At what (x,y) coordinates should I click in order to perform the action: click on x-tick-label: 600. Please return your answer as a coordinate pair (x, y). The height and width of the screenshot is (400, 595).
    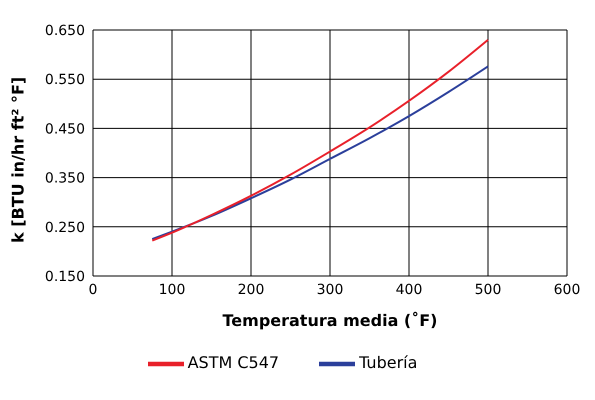
    Looking at the image, I should click on (567, 290).